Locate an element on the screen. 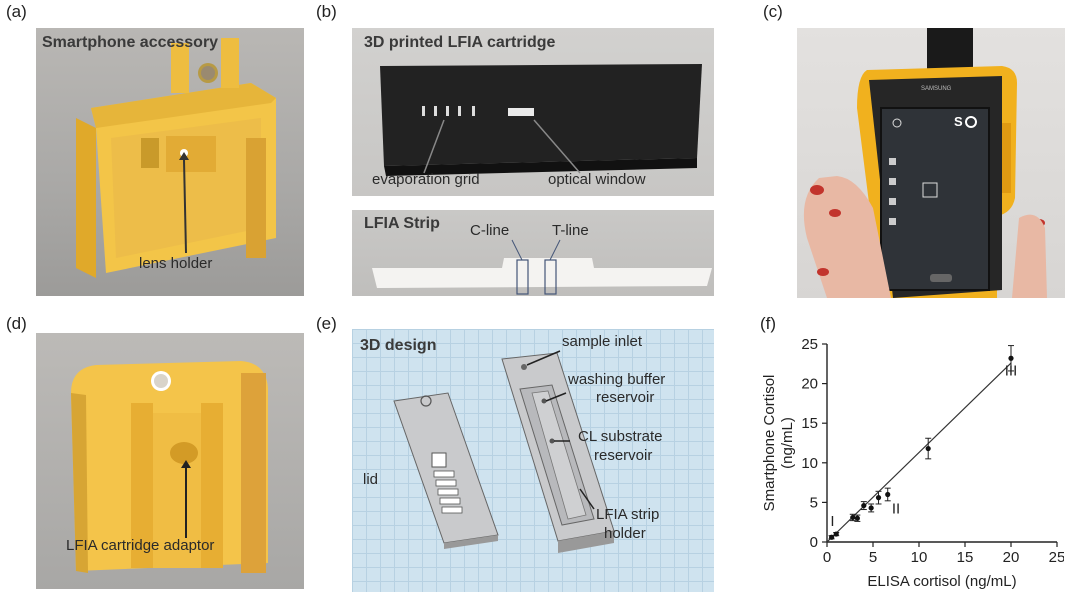 This screenshot has height=597, width=1067. annotation-lens-holder: lens holder is located at coordinates (176, 263).